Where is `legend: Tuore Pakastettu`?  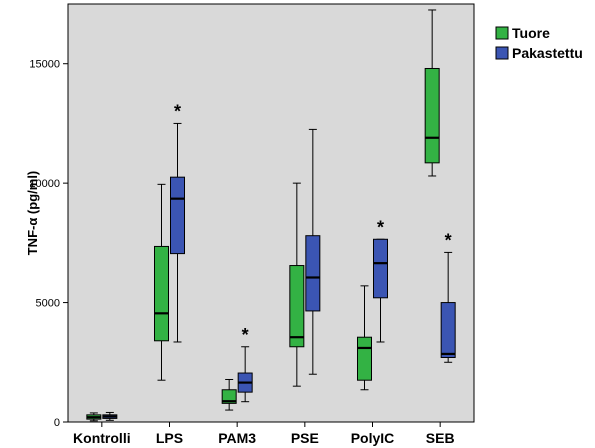
legend: Tuore Pakastettu is located at coordinates (539, 43).